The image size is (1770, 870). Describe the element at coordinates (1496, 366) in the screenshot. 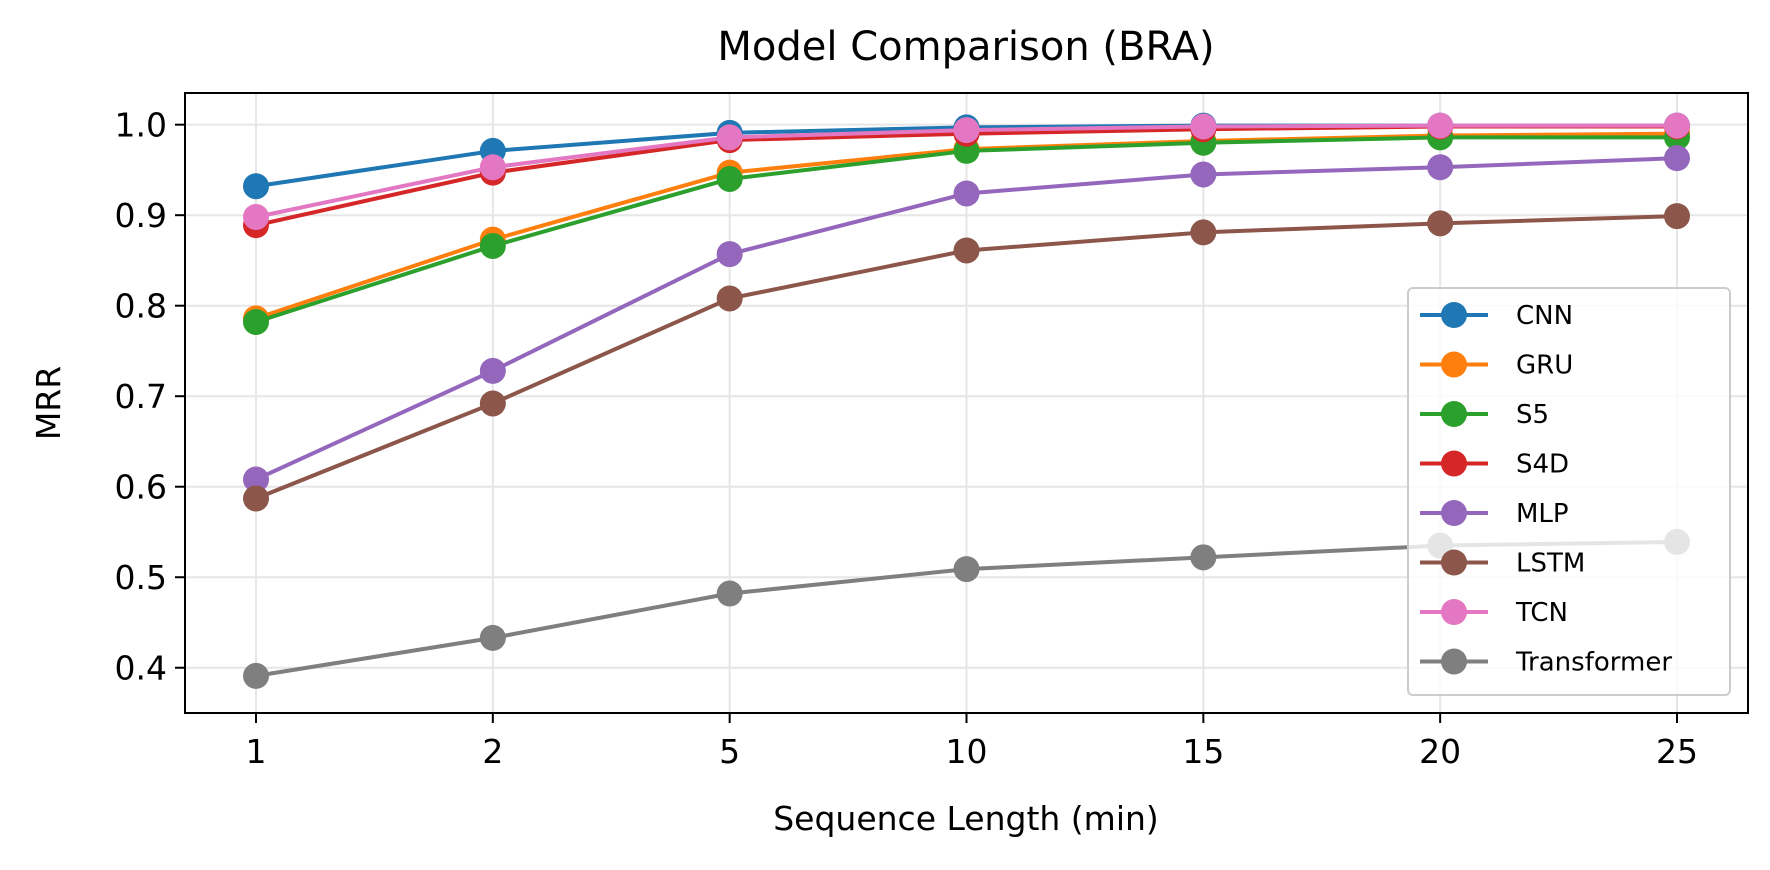

I see `legend-entry-gru: GRU` at that location.